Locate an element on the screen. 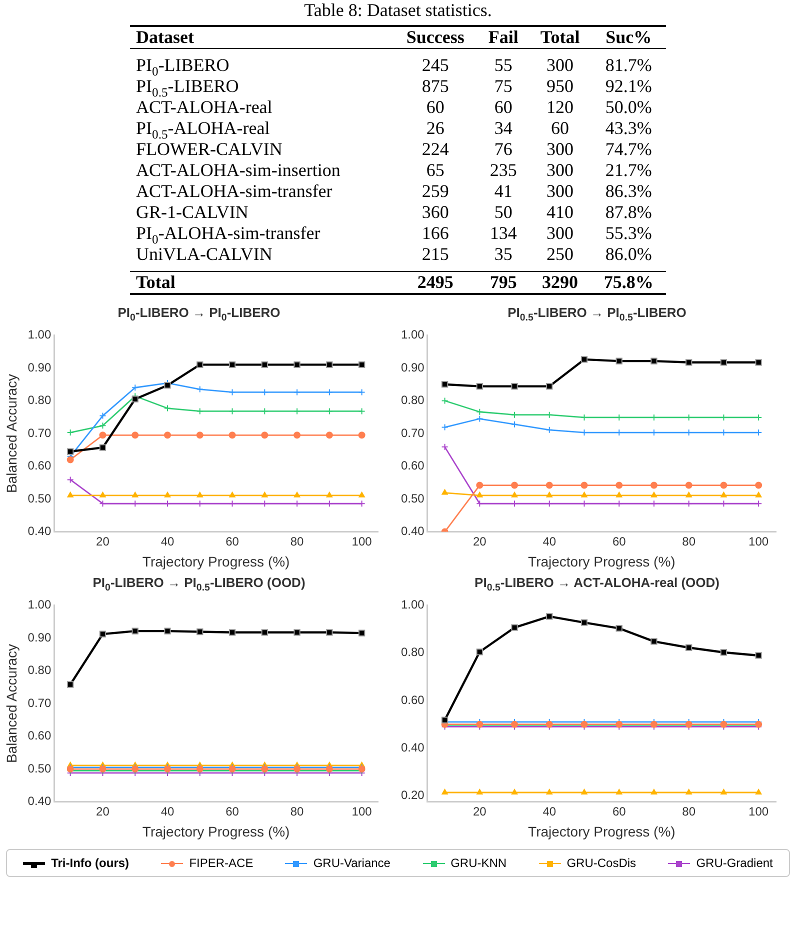 This screenshot has width=796, height=934. data-label: 75.8% is located at coordinates (628, 283).